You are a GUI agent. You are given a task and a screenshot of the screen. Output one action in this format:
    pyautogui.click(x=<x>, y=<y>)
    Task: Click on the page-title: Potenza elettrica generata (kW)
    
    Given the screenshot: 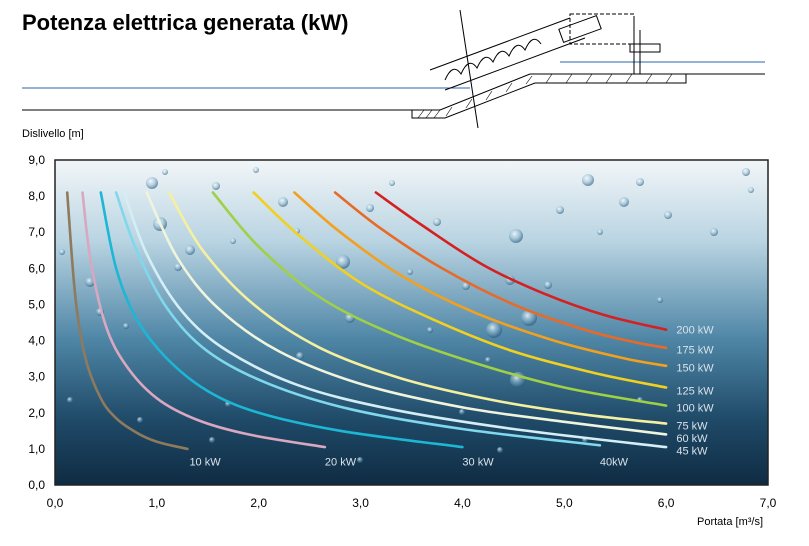 What is the action you would take?
    pyautogui.click(x=185, y=22)
    